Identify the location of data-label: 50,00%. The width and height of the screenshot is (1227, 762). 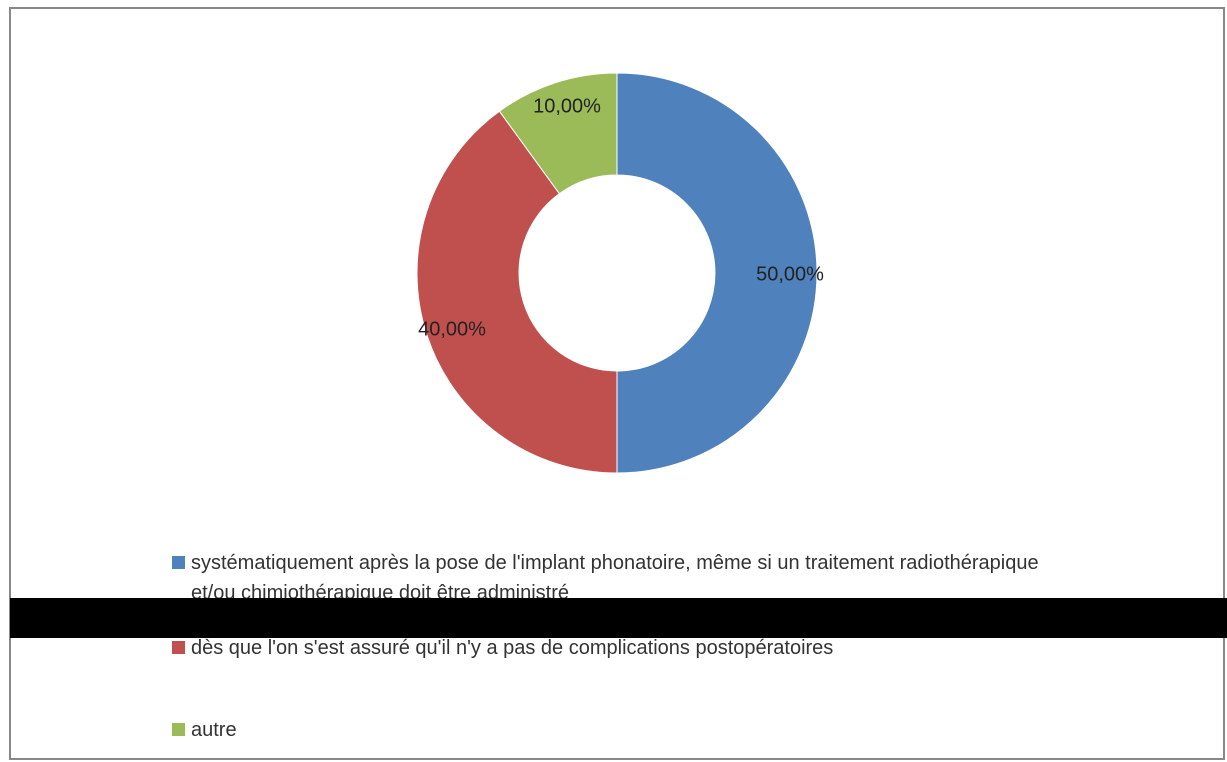
(790, 274).